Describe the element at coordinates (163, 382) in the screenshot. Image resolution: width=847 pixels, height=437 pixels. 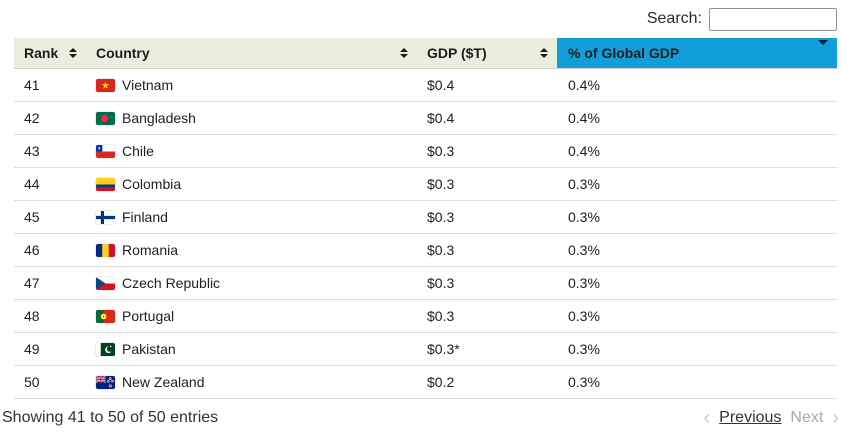
I see `country-name: New Zealand` at that location.